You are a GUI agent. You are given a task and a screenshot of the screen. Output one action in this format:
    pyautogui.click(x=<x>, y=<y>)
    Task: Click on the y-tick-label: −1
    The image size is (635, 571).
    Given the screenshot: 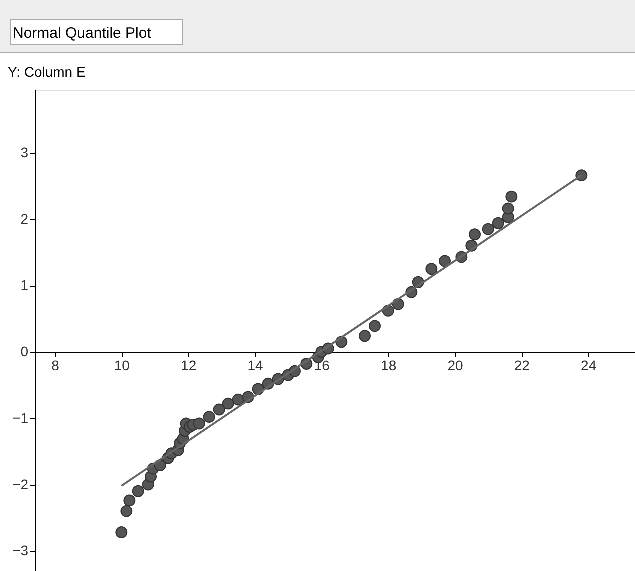 What is the action you would take?
    pyautogui.click(x=20, y=418)
    